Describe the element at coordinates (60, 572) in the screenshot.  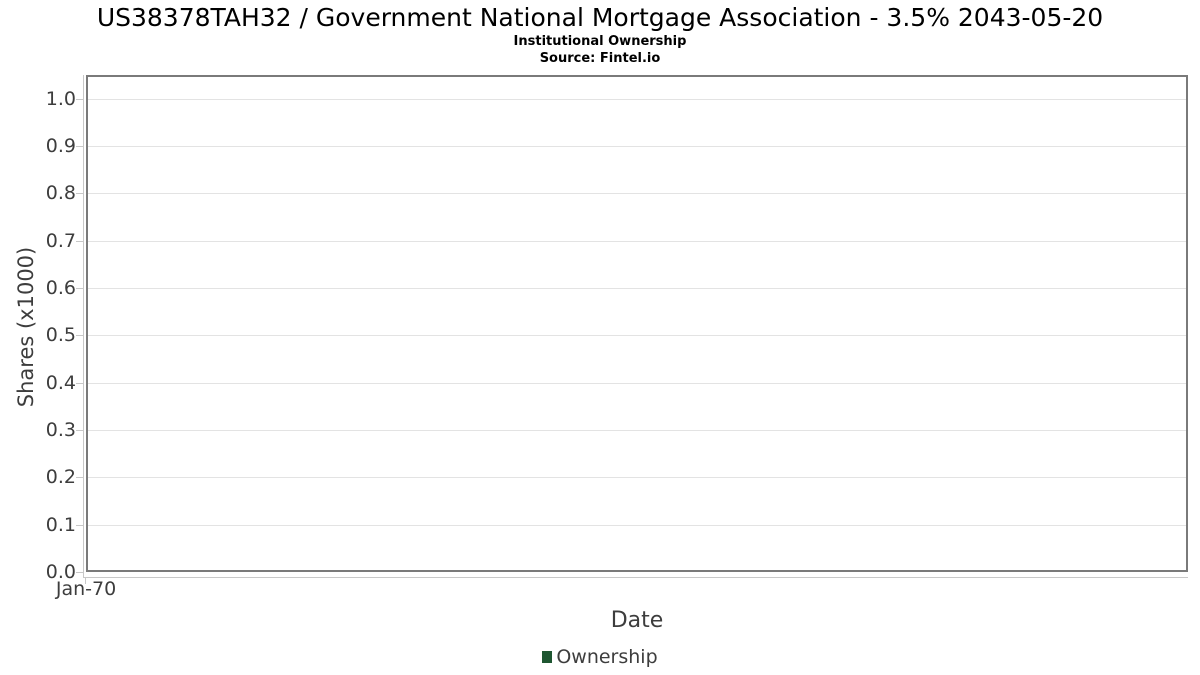
I see `y-tick-label: 0.0` at that location.